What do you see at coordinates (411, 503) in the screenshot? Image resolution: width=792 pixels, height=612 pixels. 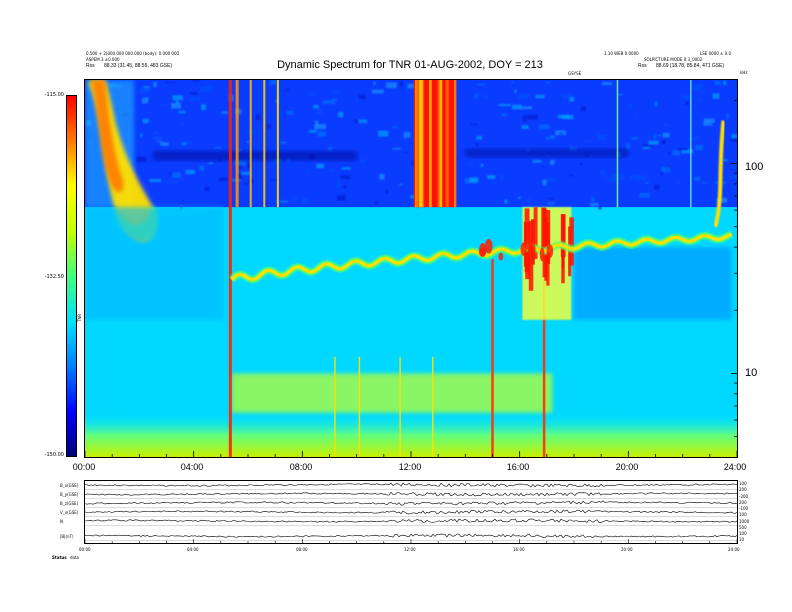 I see `panel-trace` at bounding box center [411, 503].